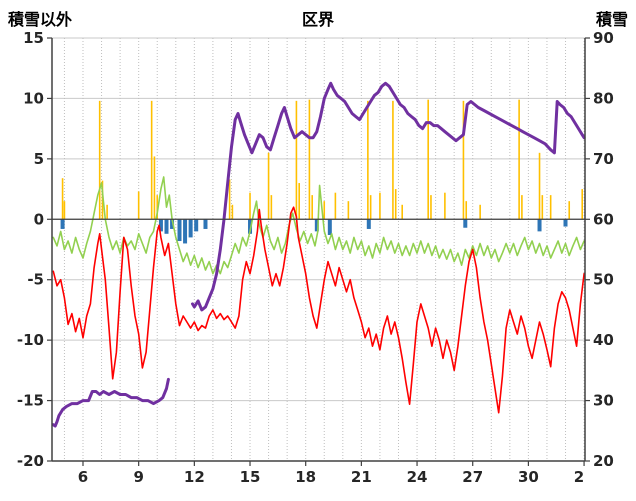 The image size is (636, 501). I want to click on left-tick-label: -20, so click(30, 461).